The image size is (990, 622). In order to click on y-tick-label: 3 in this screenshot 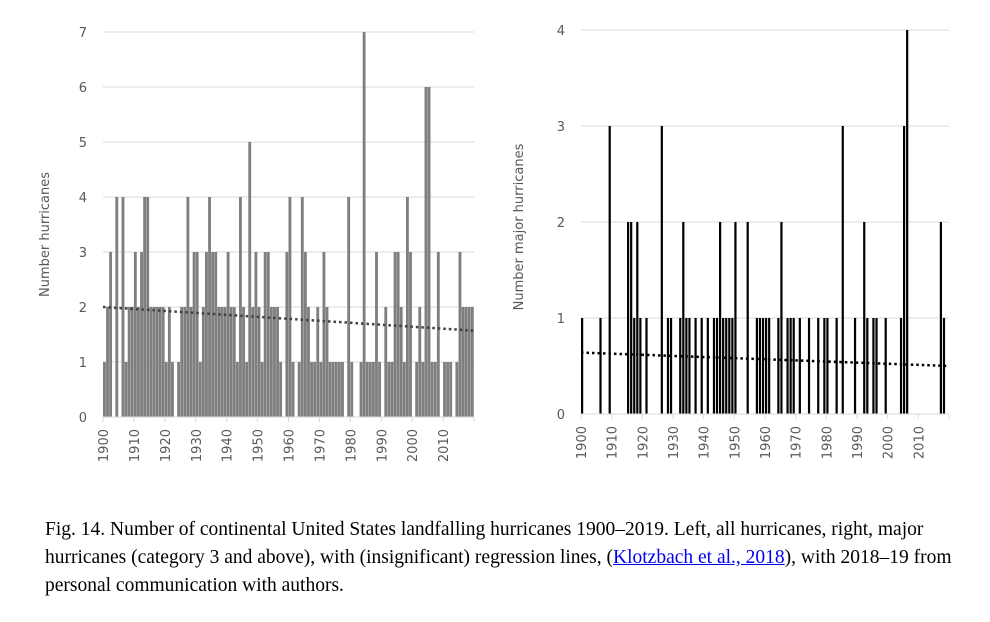, I will do `click(561, 127)`.